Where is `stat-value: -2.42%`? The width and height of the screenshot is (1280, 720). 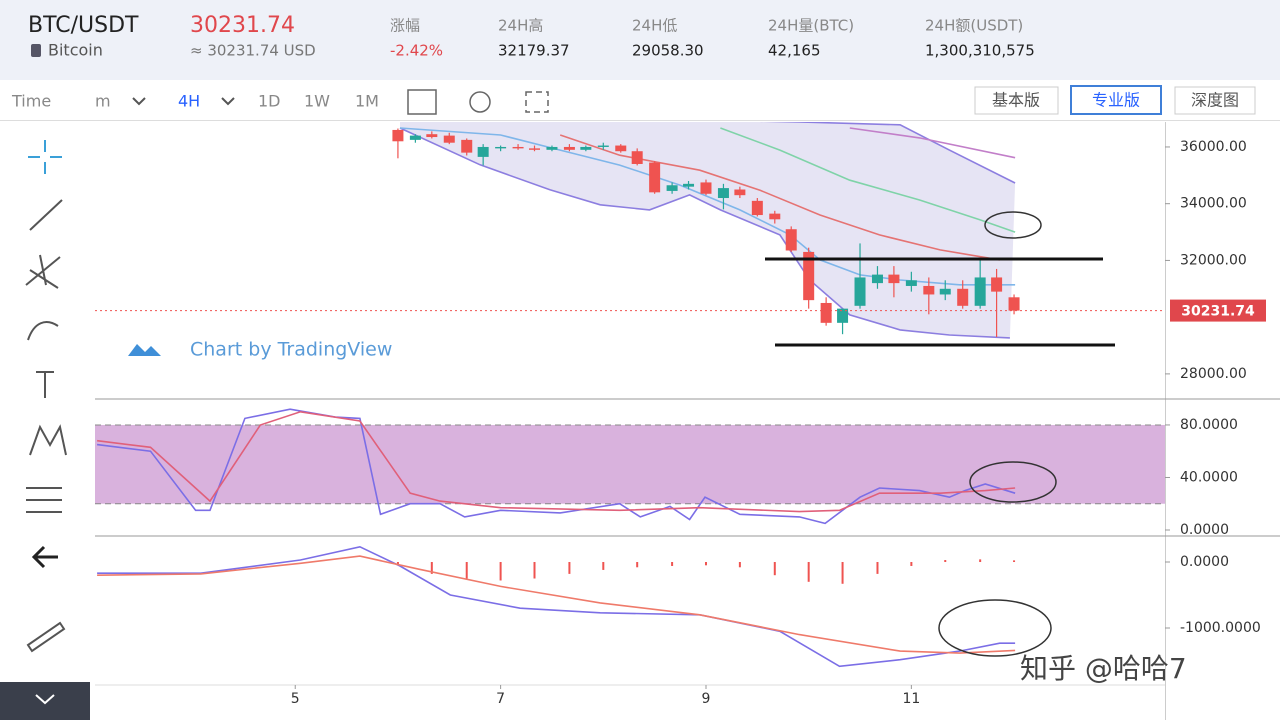 stat-value: -2.42% is located at coordinates (416, 51).